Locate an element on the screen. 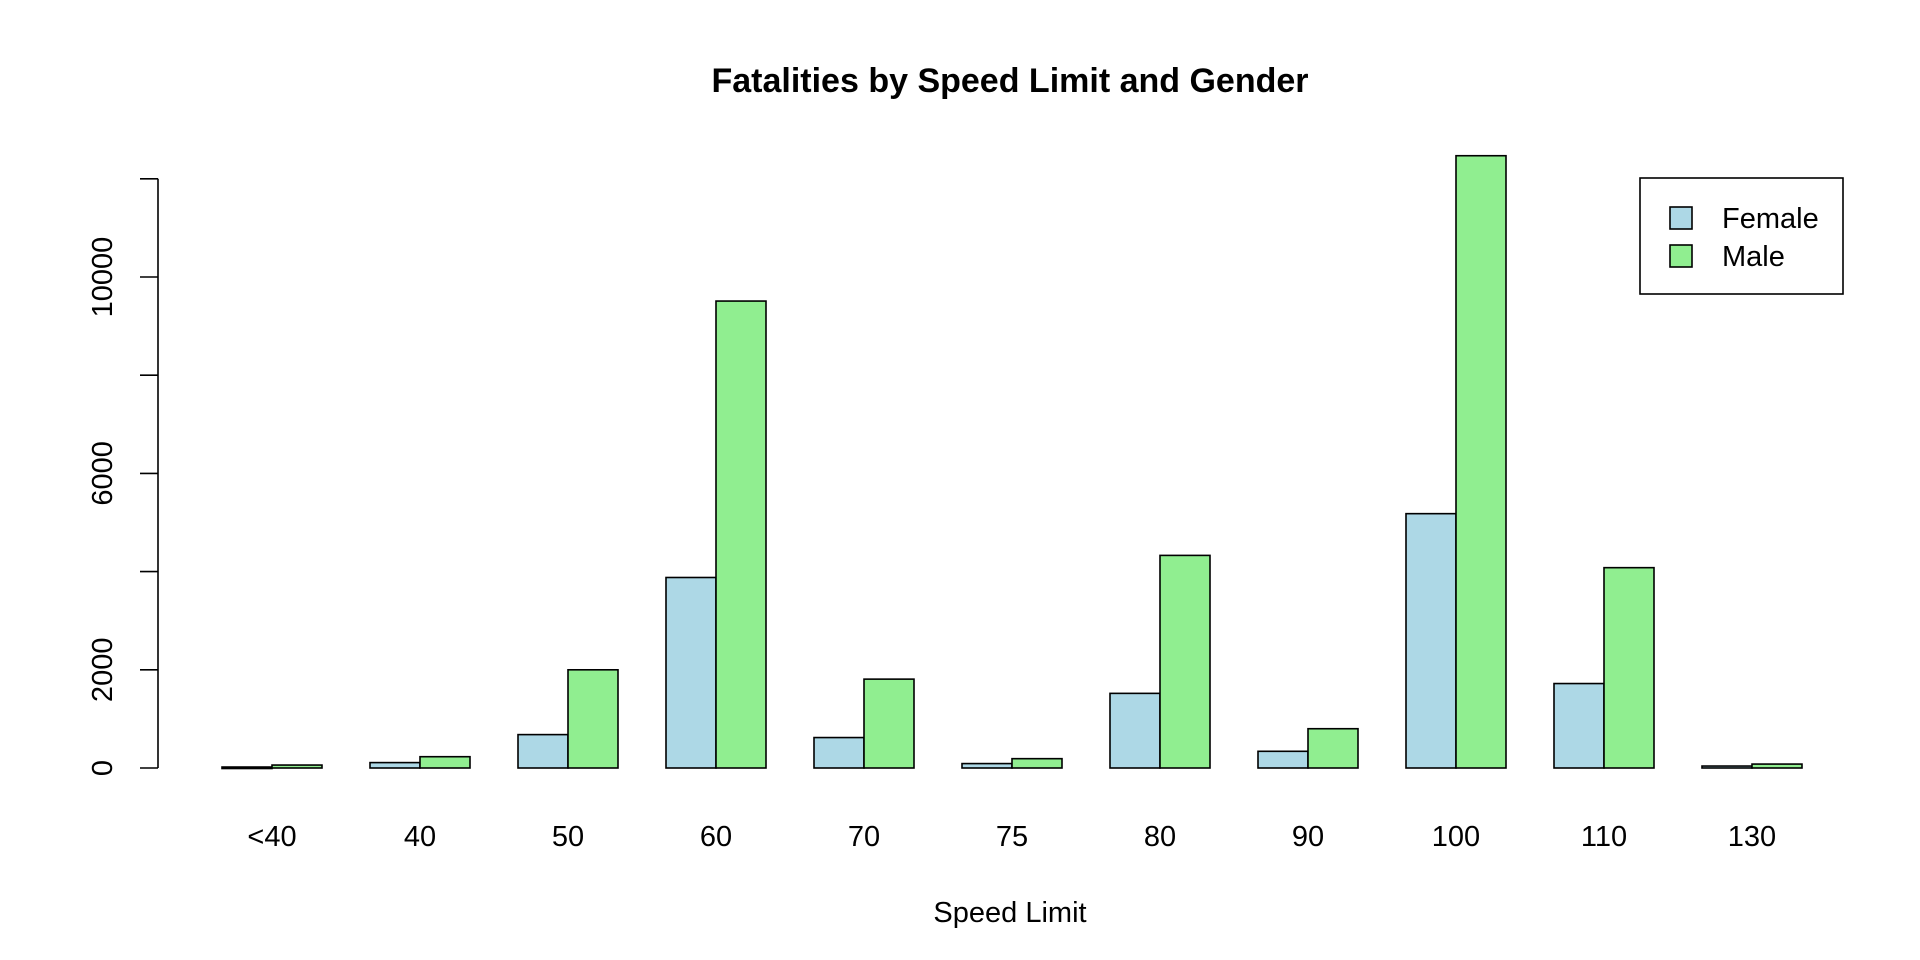  legend-label-female: Female is located at coordinates (1770, 219).